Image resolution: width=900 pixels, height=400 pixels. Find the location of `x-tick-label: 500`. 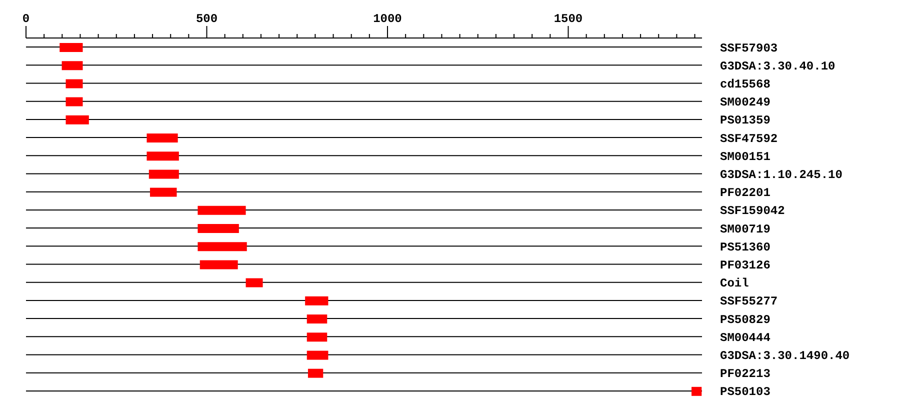

x-tick-label: 500 is located at coordinates (207, 19).